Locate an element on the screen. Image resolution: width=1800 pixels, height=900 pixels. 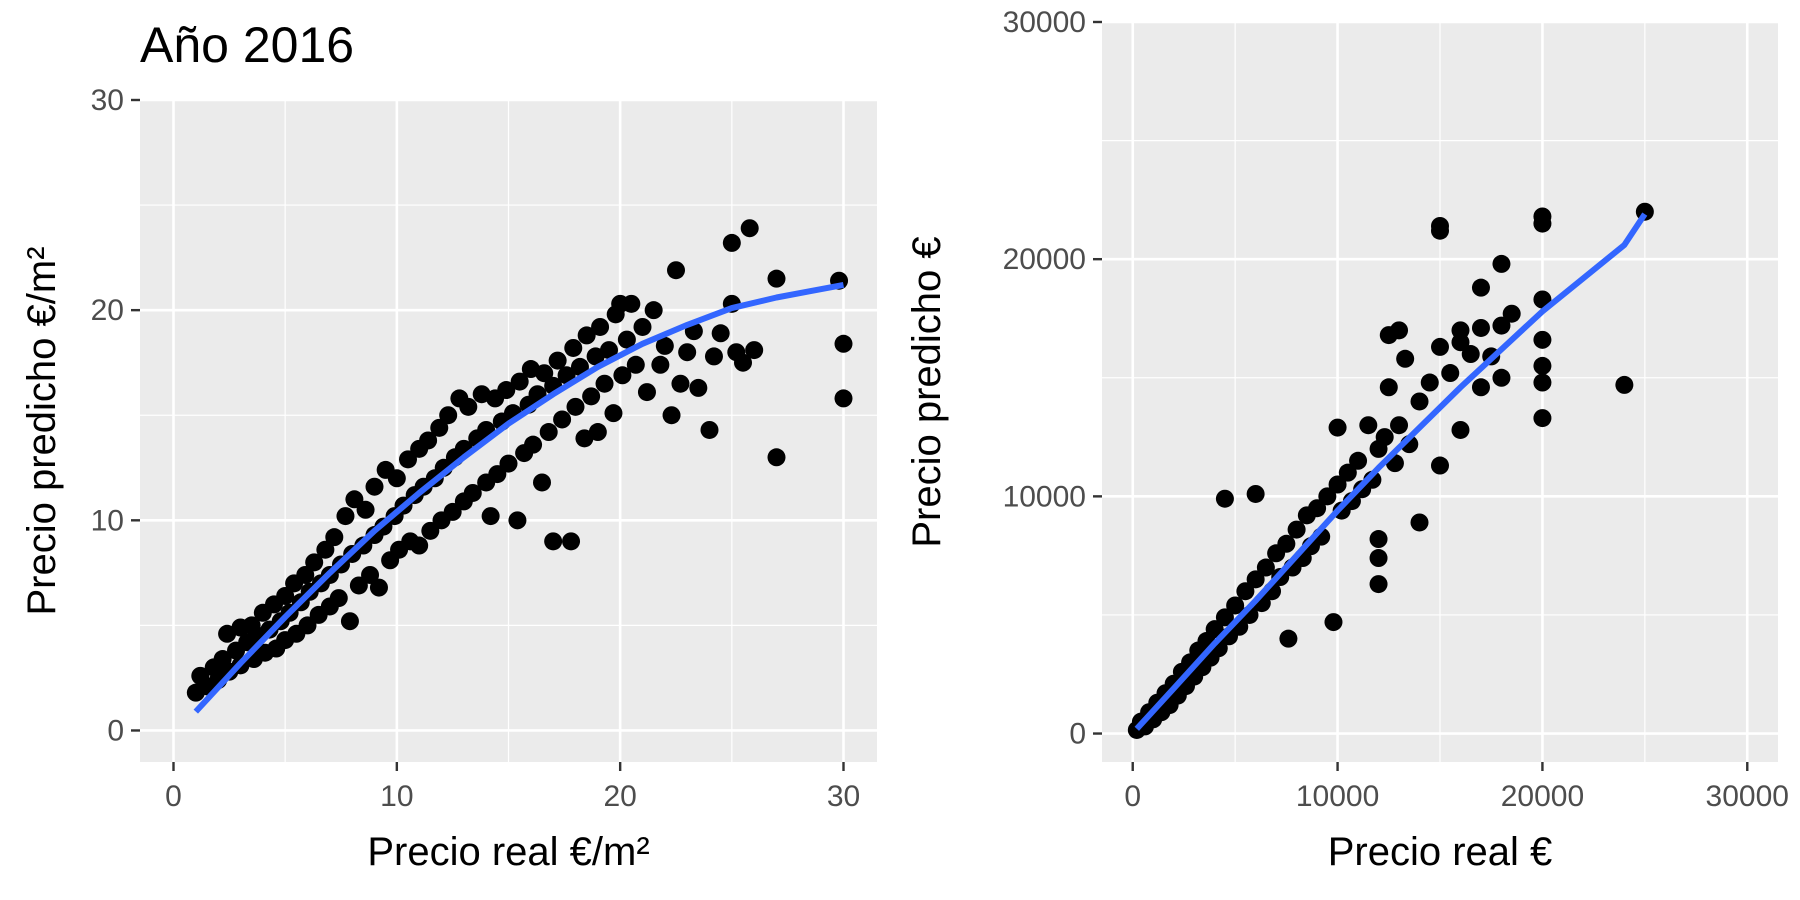
left-y-tick-label: 30 is located at coordinates (107, 100).